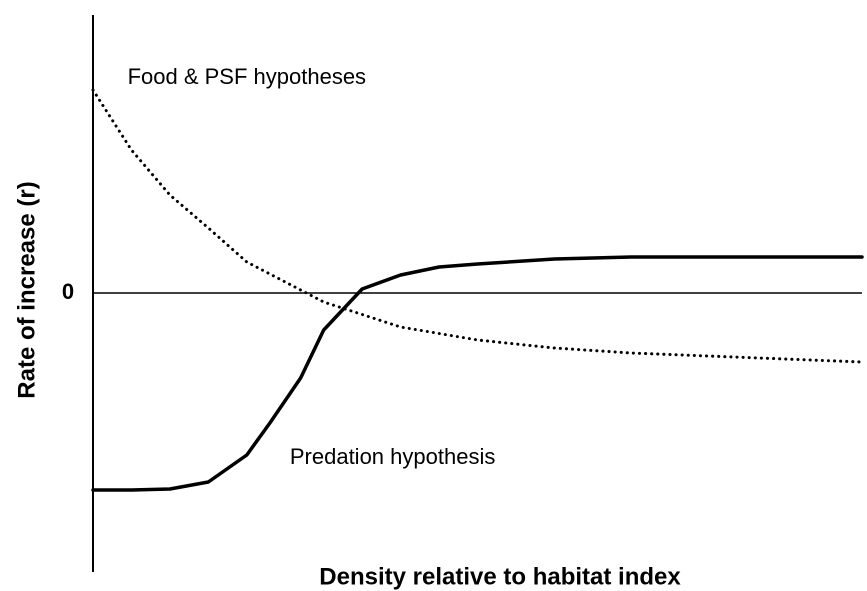 This screenshot has width=867, height=591. What do you see at coordinates (392, 456) in the screenshot?
I see `annotation: Predation hypothesis` at bounding box center [392, 456].